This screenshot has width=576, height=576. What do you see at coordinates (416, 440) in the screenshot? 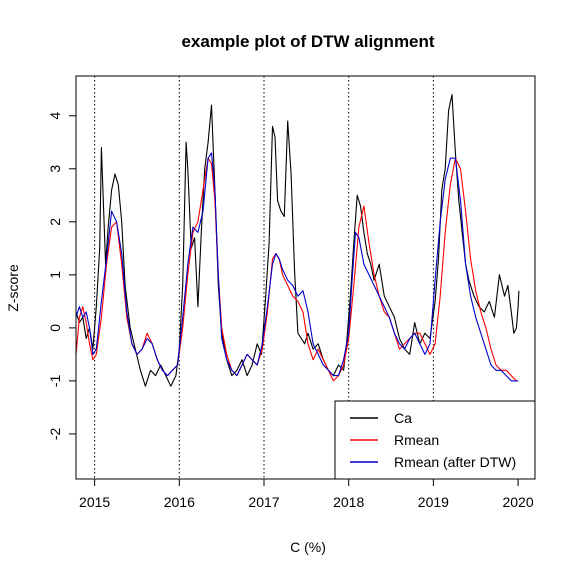
I see `legend-label-rmean: Rmean` at bounding box center [416, 440].